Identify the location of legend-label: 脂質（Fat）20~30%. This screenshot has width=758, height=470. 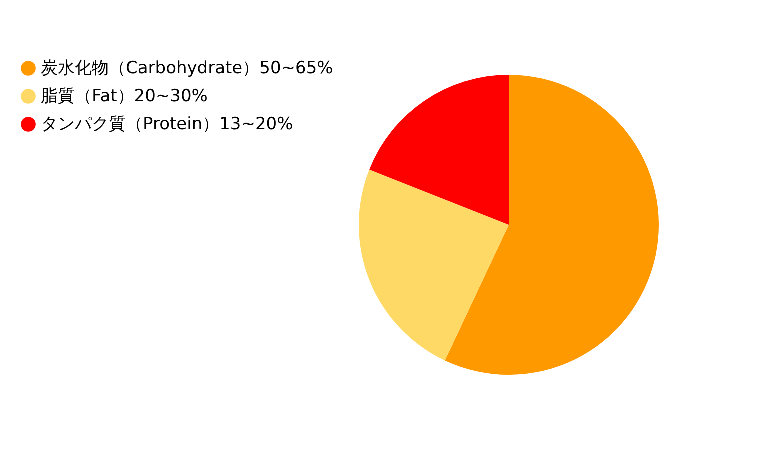
(124, 96).